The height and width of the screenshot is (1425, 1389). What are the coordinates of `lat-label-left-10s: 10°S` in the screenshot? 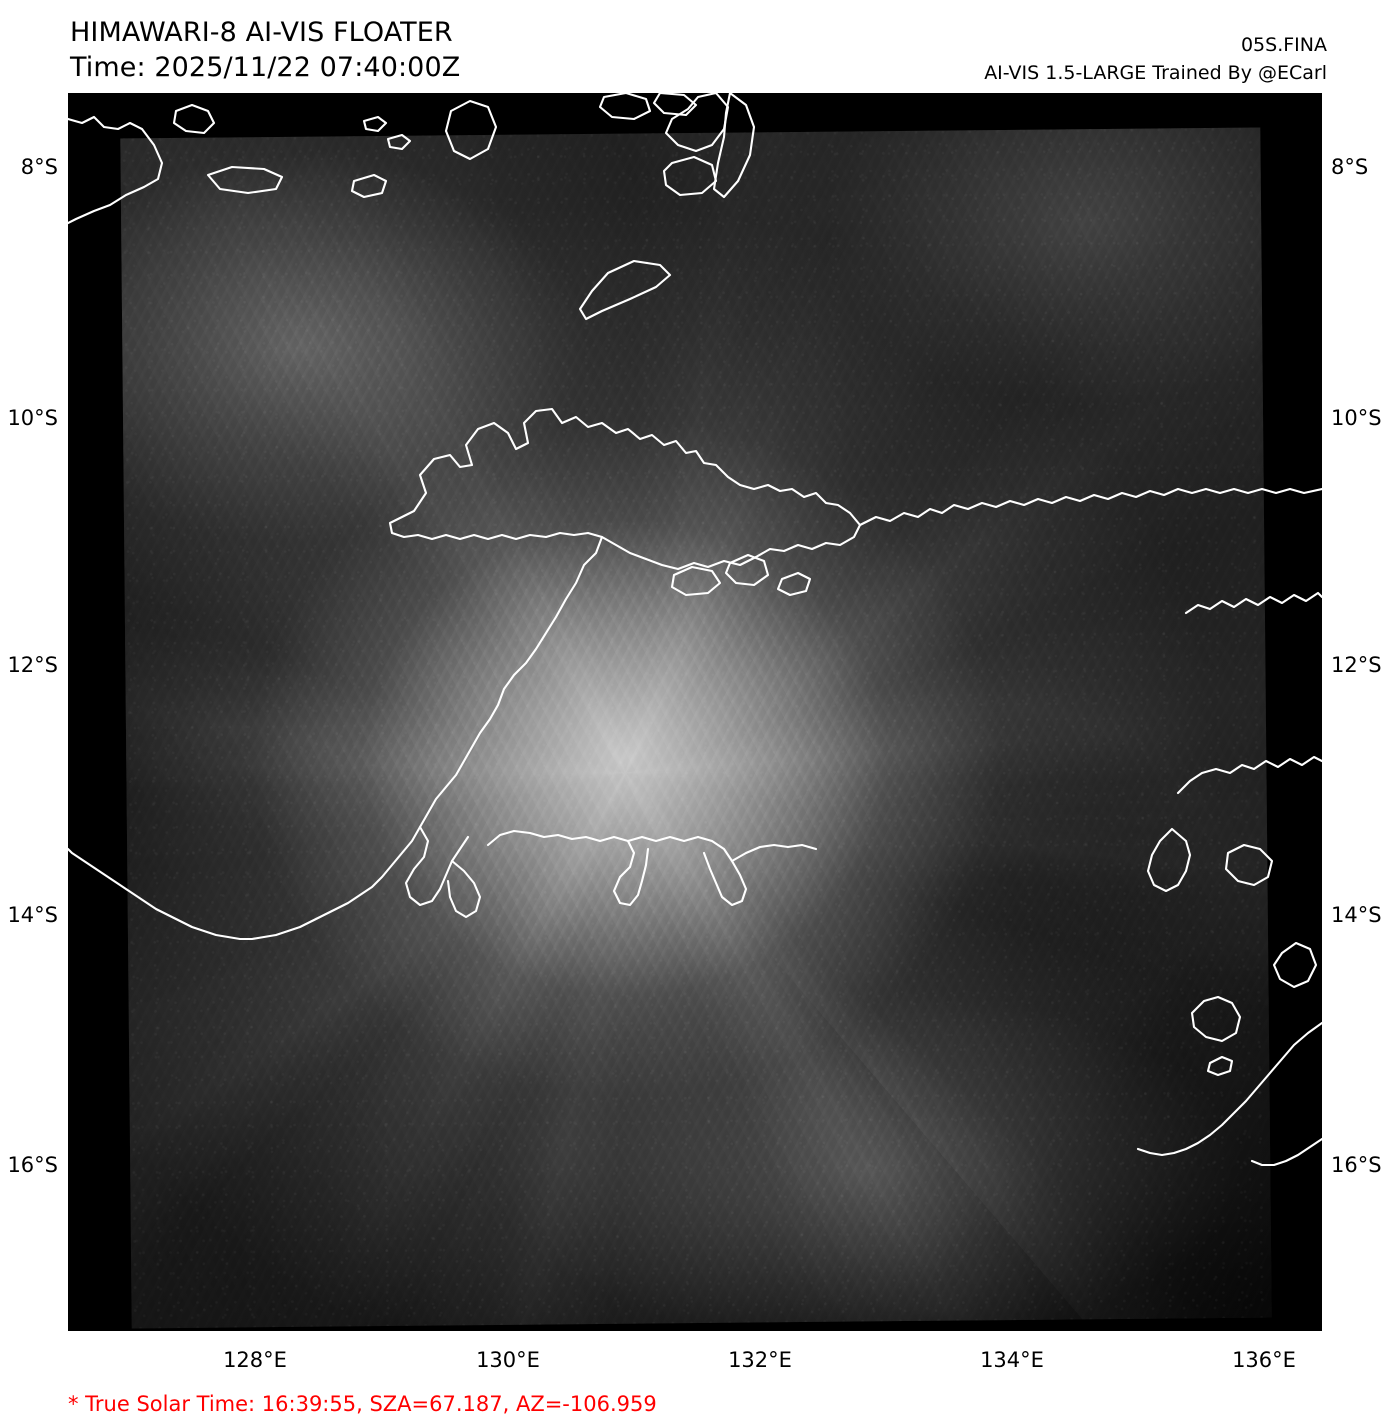 It's located at (32, 418).